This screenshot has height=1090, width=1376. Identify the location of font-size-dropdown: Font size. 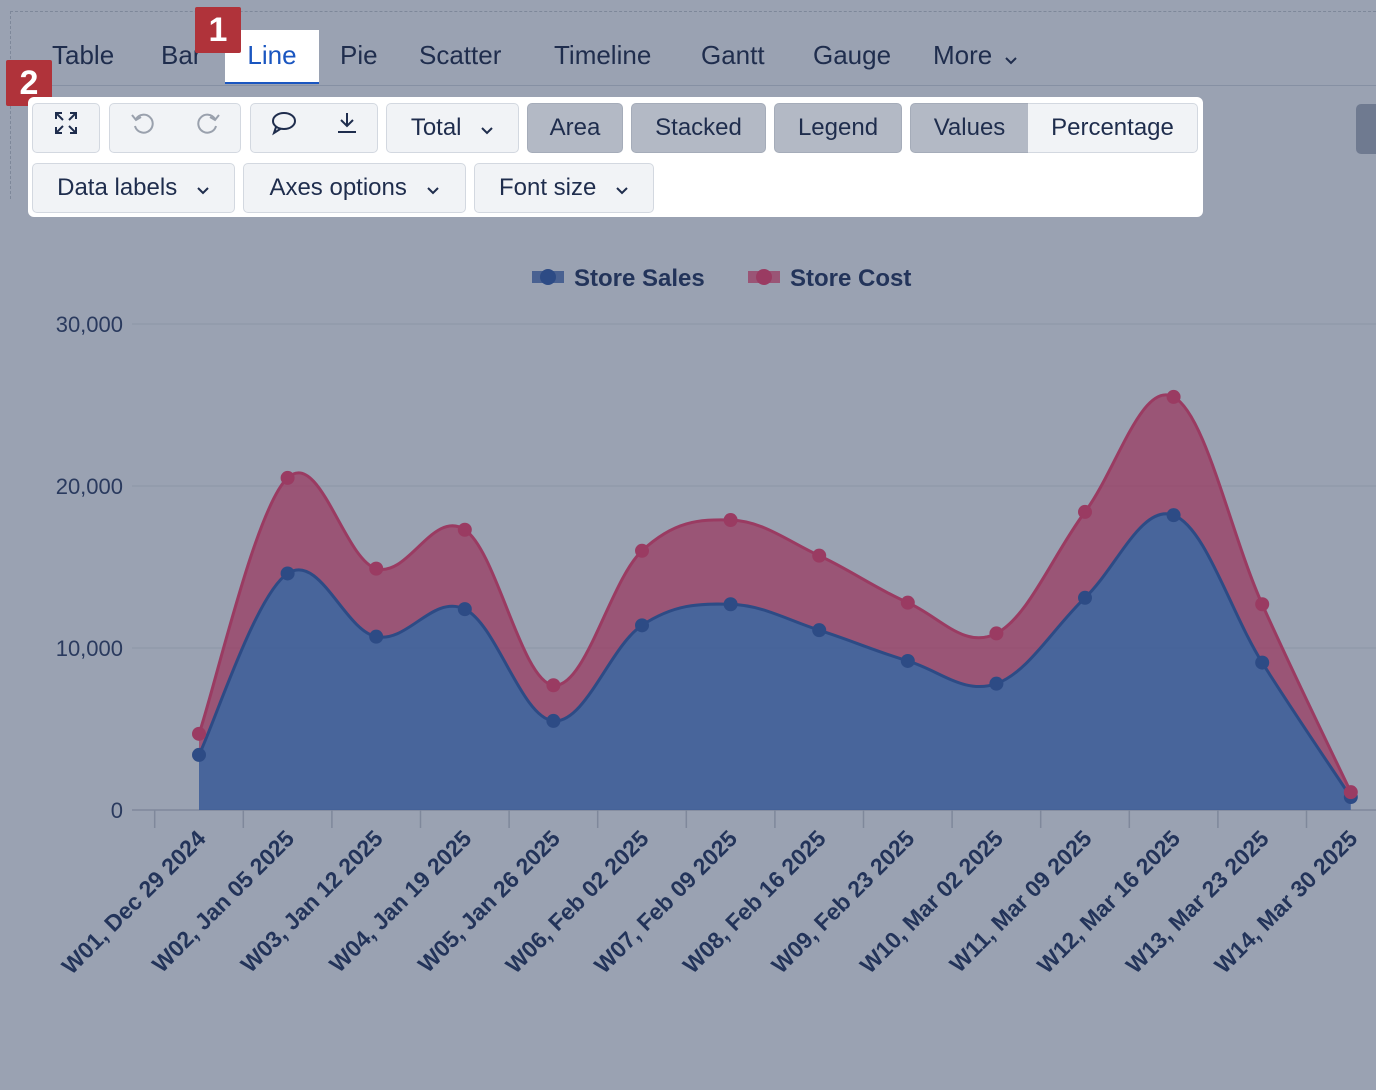
(564, 188).